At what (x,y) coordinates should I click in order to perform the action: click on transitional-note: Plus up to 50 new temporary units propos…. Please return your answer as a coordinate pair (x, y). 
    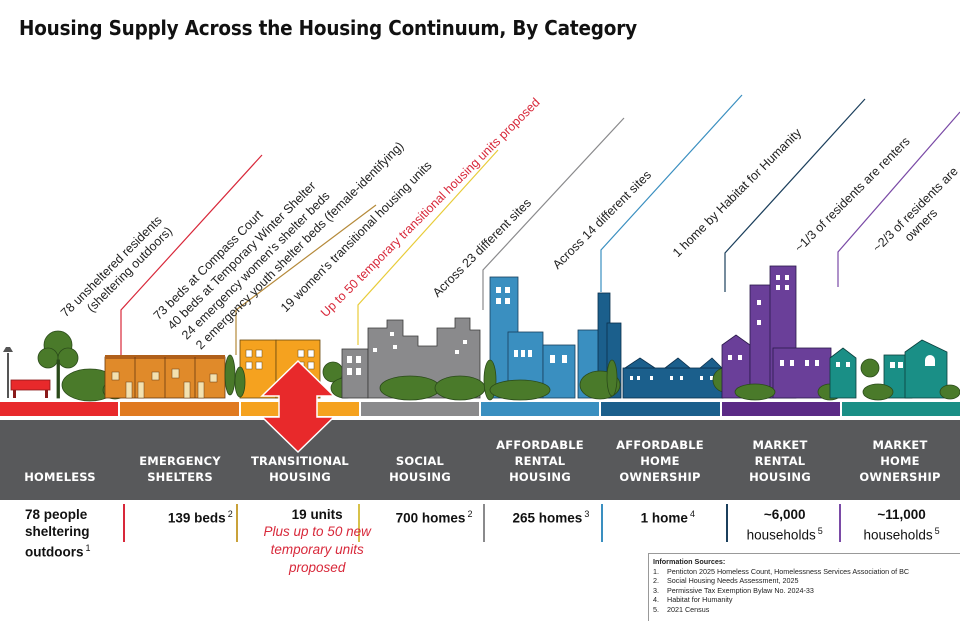
    Looking at the image, I should click on (317, 549).